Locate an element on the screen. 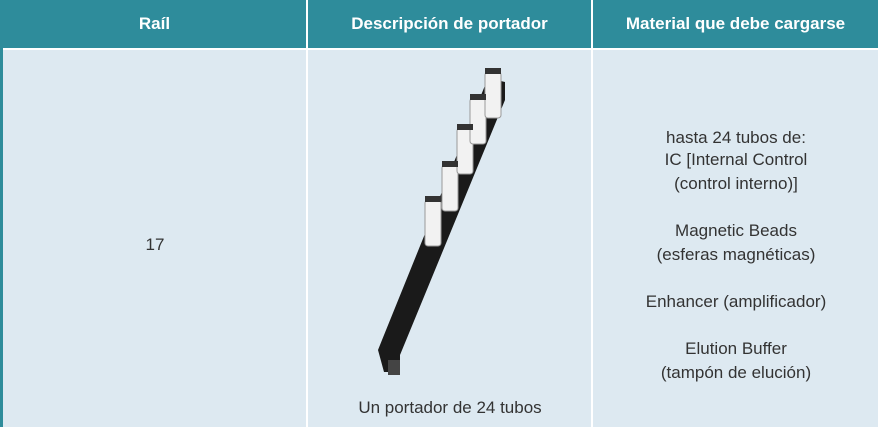 The height and width of the screenshot is (427, 878). header-cell: Raíl is located at coordinates (154, 24).